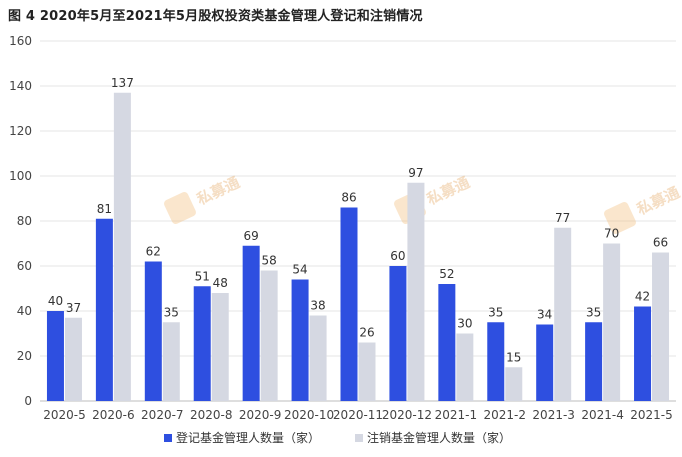  I want to click on legend-label: 登记基金管理人数量（家）, so click(248, 437).